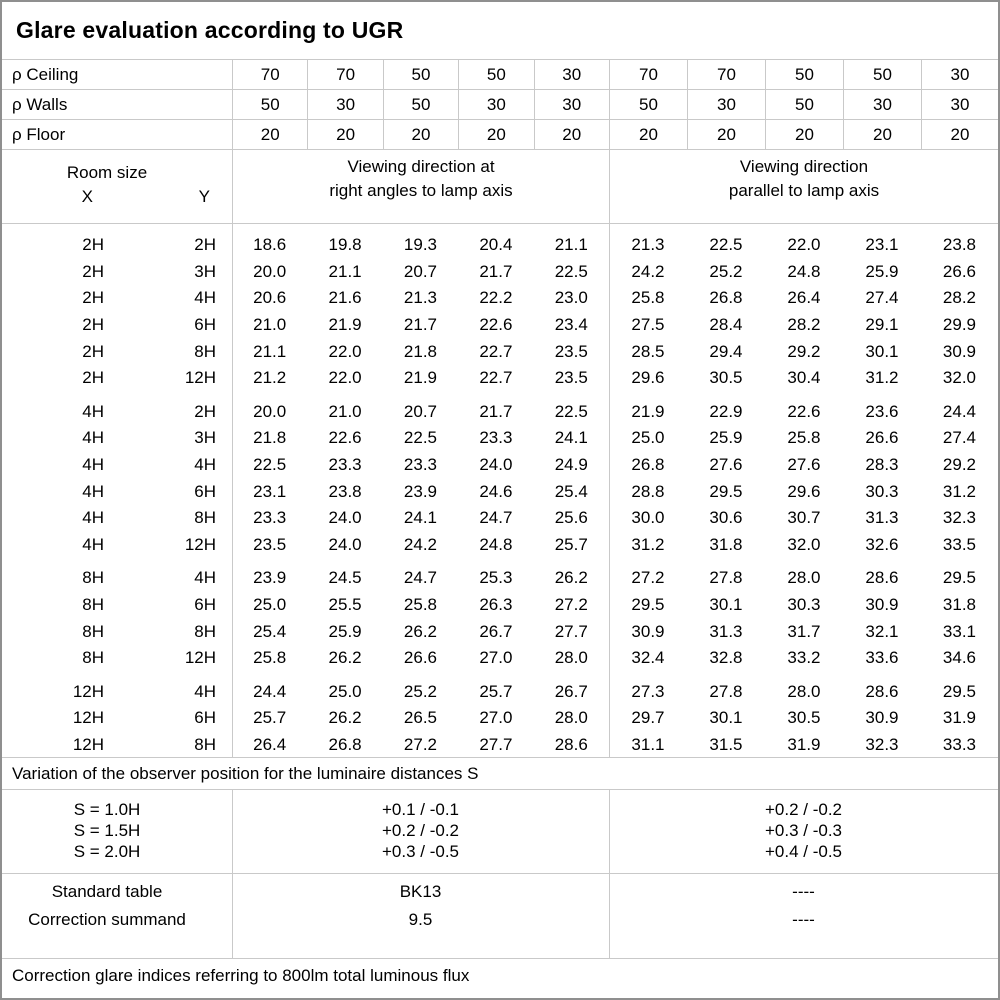 This screenshot has width=1000, height=1000. I want to click on ugr-value: 21.7, so click(496, 411).